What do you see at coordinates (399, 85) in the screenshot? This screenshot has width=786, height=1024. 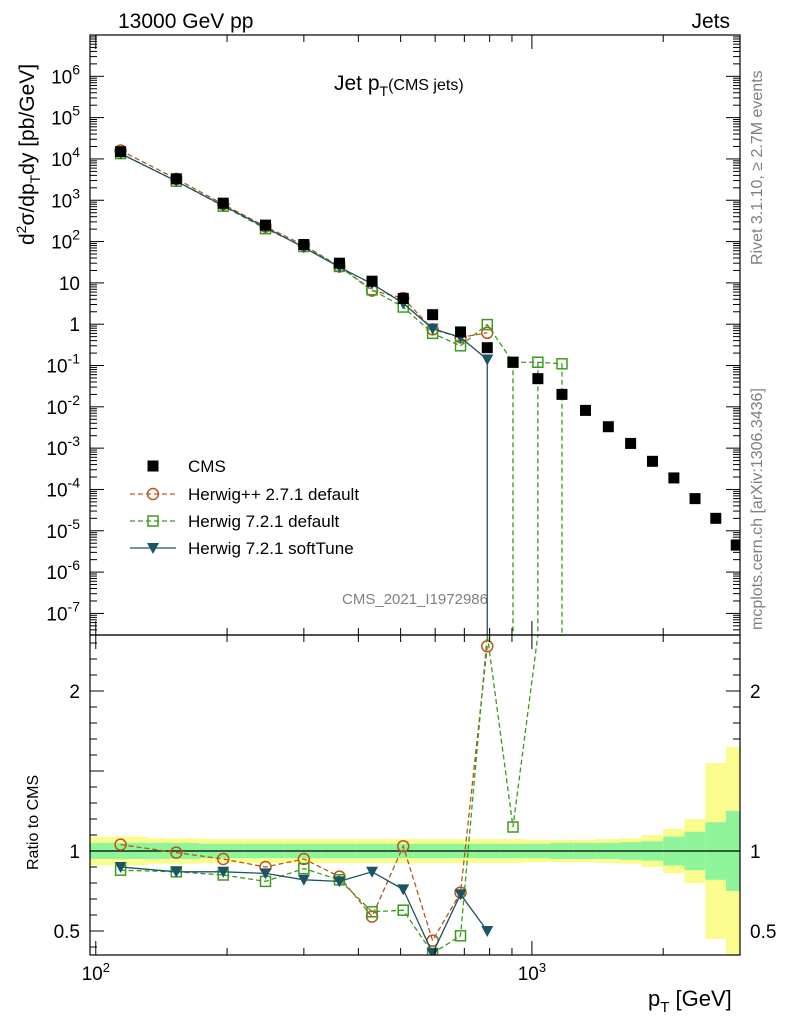 I see `plot-title: Jet pT(CMS jets)` at bounding box center [399, 85].